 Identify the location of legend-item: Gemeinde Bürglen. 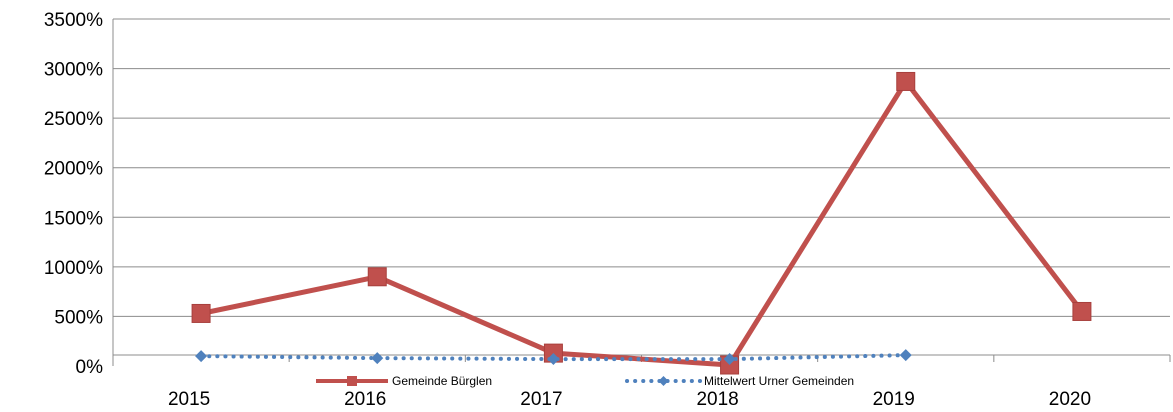
(404, 381).